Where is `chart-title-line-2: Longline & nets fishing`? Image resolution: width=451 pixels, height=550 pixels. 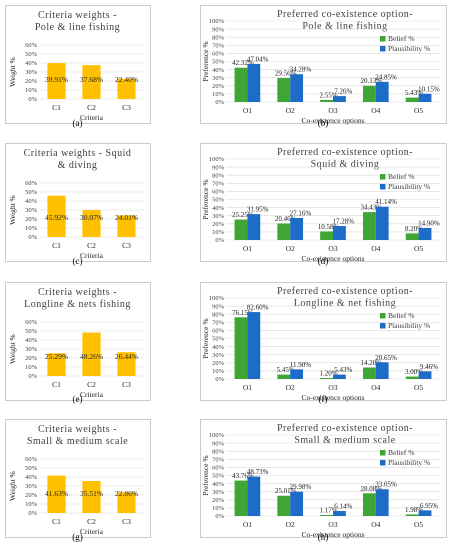
chart-title-line-2: Longline & nets fishing is located at coordinates (77, 304).